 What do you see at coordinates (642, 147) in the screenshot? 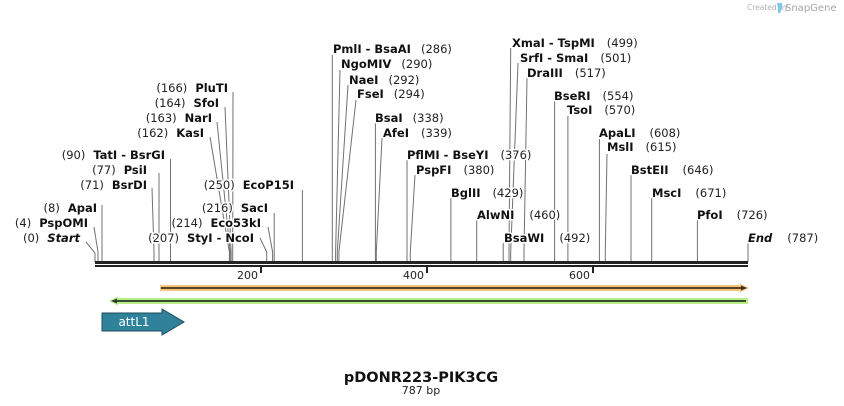
I see `site-label-msli: MslI (615)` at bounding box center [642, 147].